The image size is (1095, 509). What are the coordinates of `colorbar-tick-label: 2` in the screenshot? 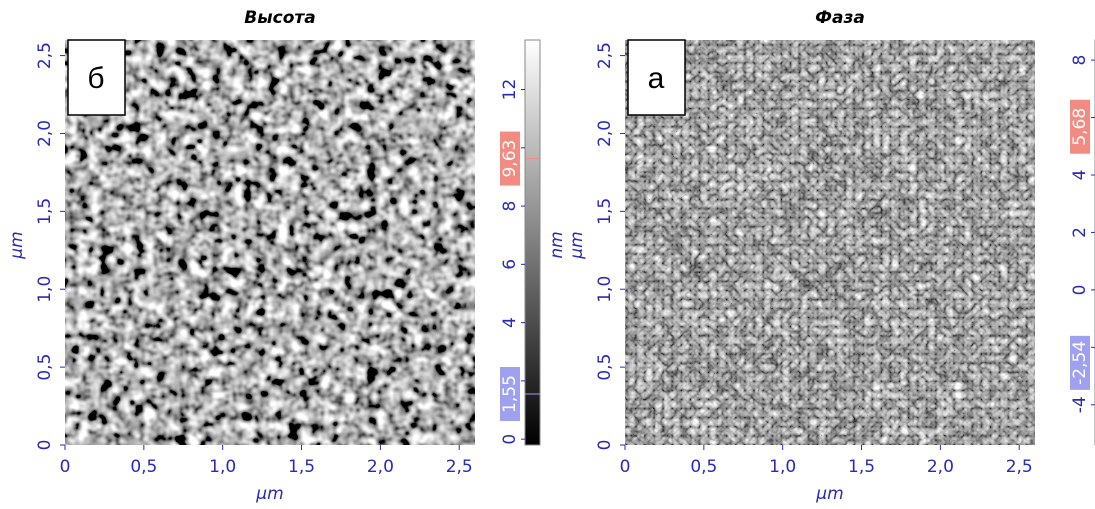 It's located at (1080, 232).